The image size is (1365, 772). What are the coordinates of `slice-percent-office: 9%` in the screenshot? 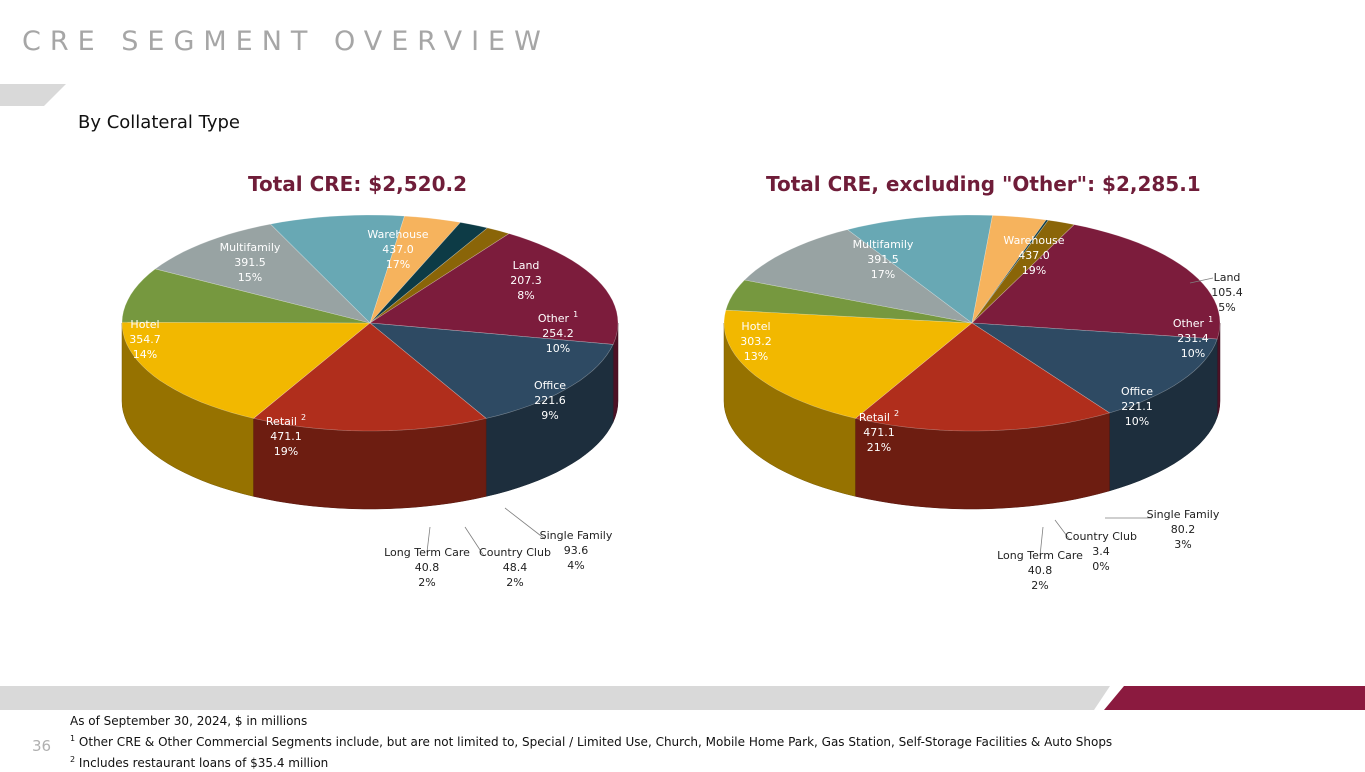 It's located at (549, 415).